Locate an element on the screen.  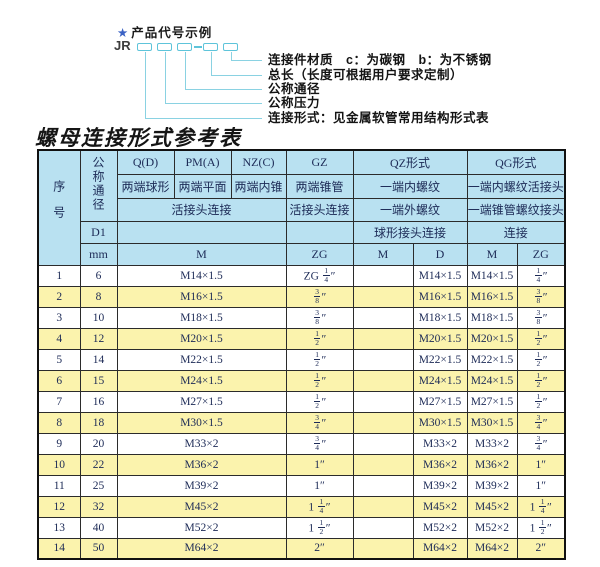
code-prefix: JR is located at coordinates (122, 45).